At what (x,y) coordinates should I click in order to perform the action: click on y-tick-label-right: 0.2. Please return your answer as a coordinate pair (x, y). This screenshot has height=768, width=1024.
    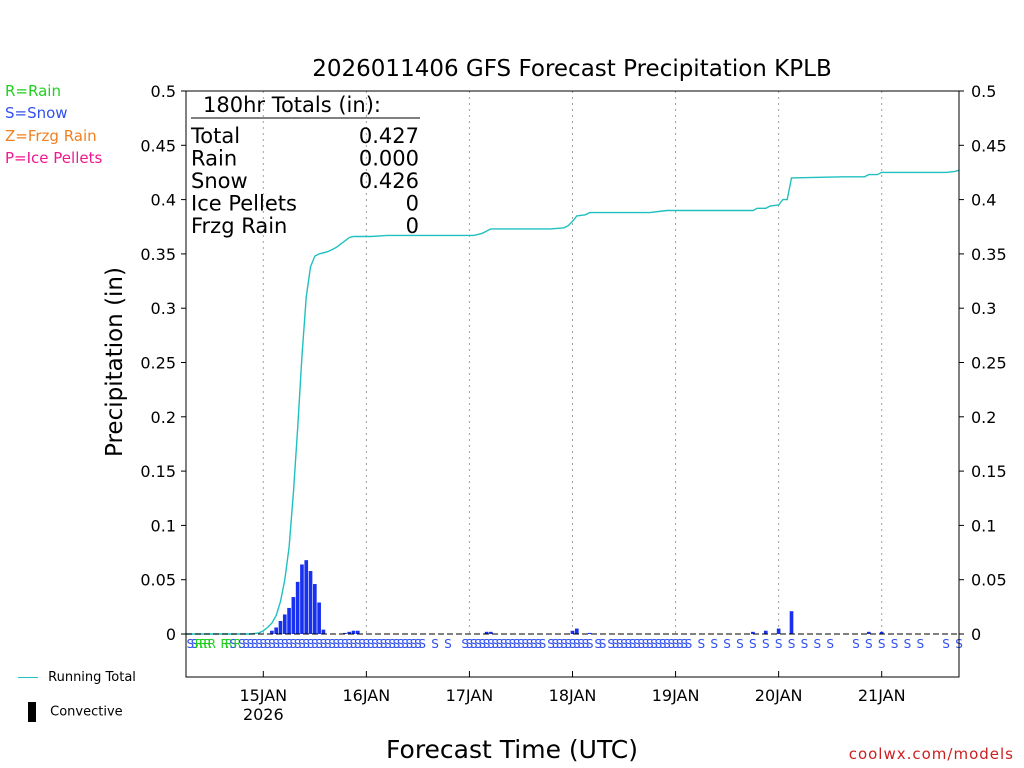
    Looking at the image, I should click on (983, 417).